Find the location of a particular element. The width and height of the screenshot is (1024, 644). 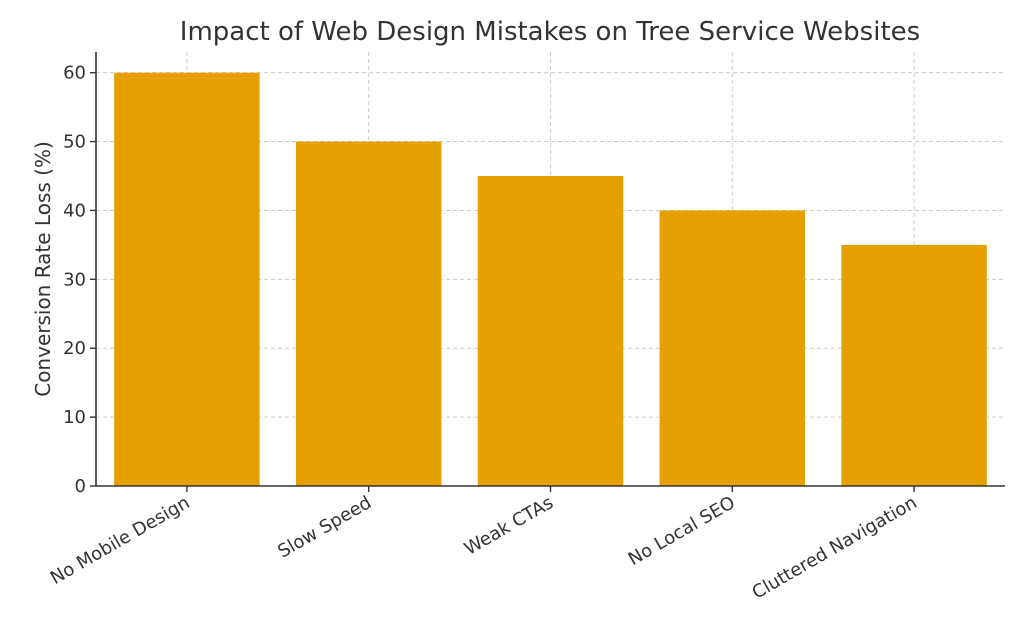

y-tick-label: 30 is located at coordinates (74, 279).